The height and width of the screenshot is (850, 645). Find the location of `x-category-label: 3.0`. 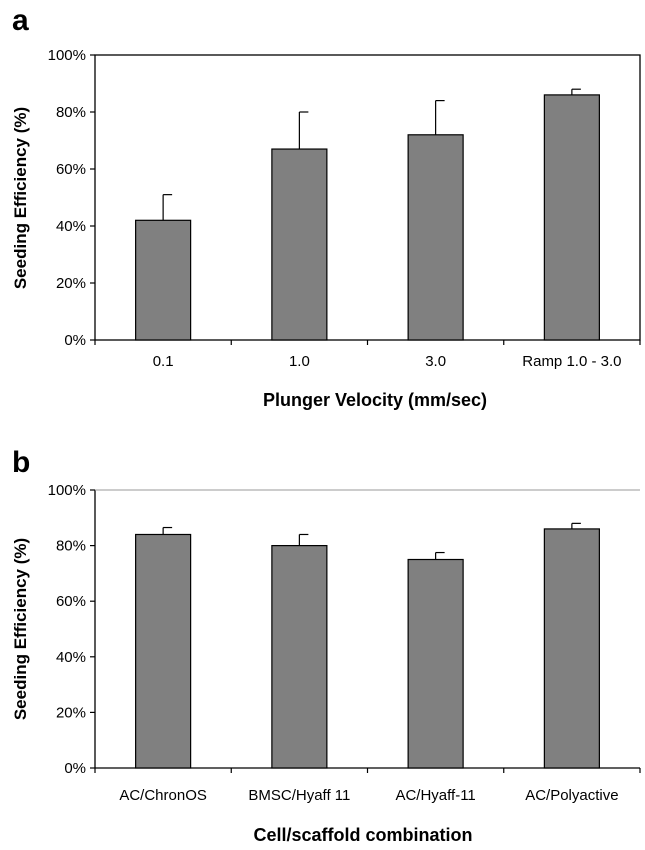

x-category-label: 3.0 is located at coordinates (435, 361).